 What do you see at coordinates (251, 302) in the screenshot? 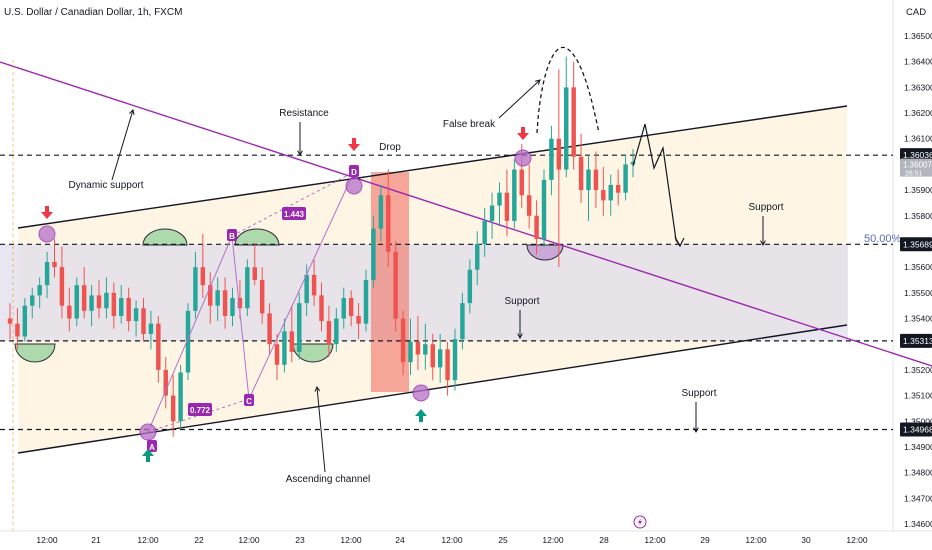
I see `abcd-pattern-line` at bounding box center [251, 302].